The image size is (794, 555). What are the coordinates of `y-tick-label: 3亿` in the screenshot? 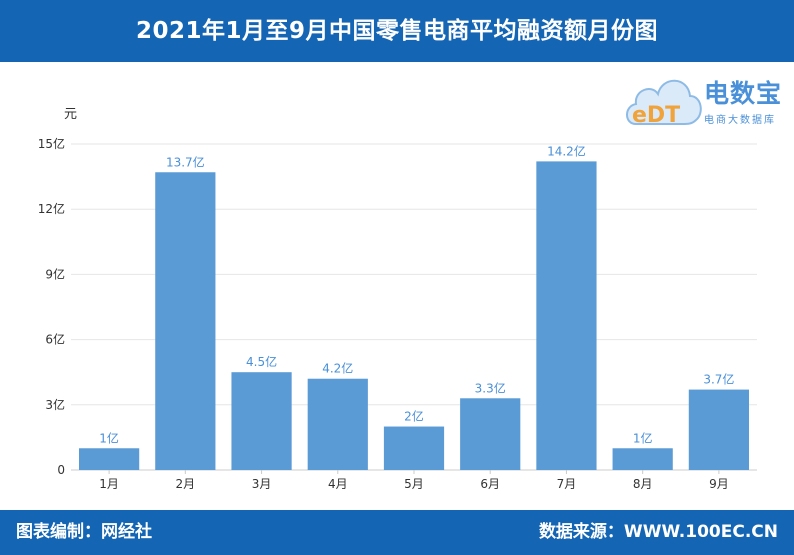 It's located at (55, 404).